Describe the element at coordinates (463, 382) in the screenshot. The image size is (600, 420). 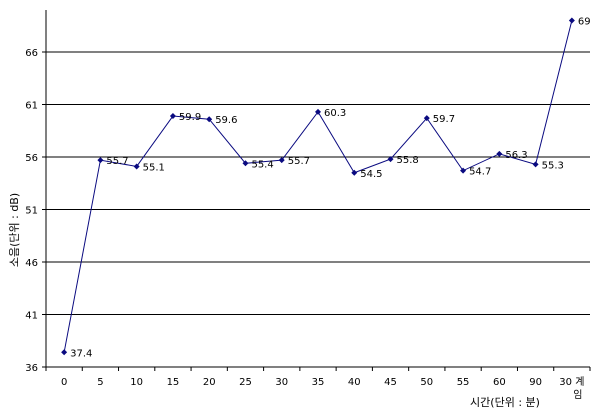
I see `x-tick-label: 55` at that location.